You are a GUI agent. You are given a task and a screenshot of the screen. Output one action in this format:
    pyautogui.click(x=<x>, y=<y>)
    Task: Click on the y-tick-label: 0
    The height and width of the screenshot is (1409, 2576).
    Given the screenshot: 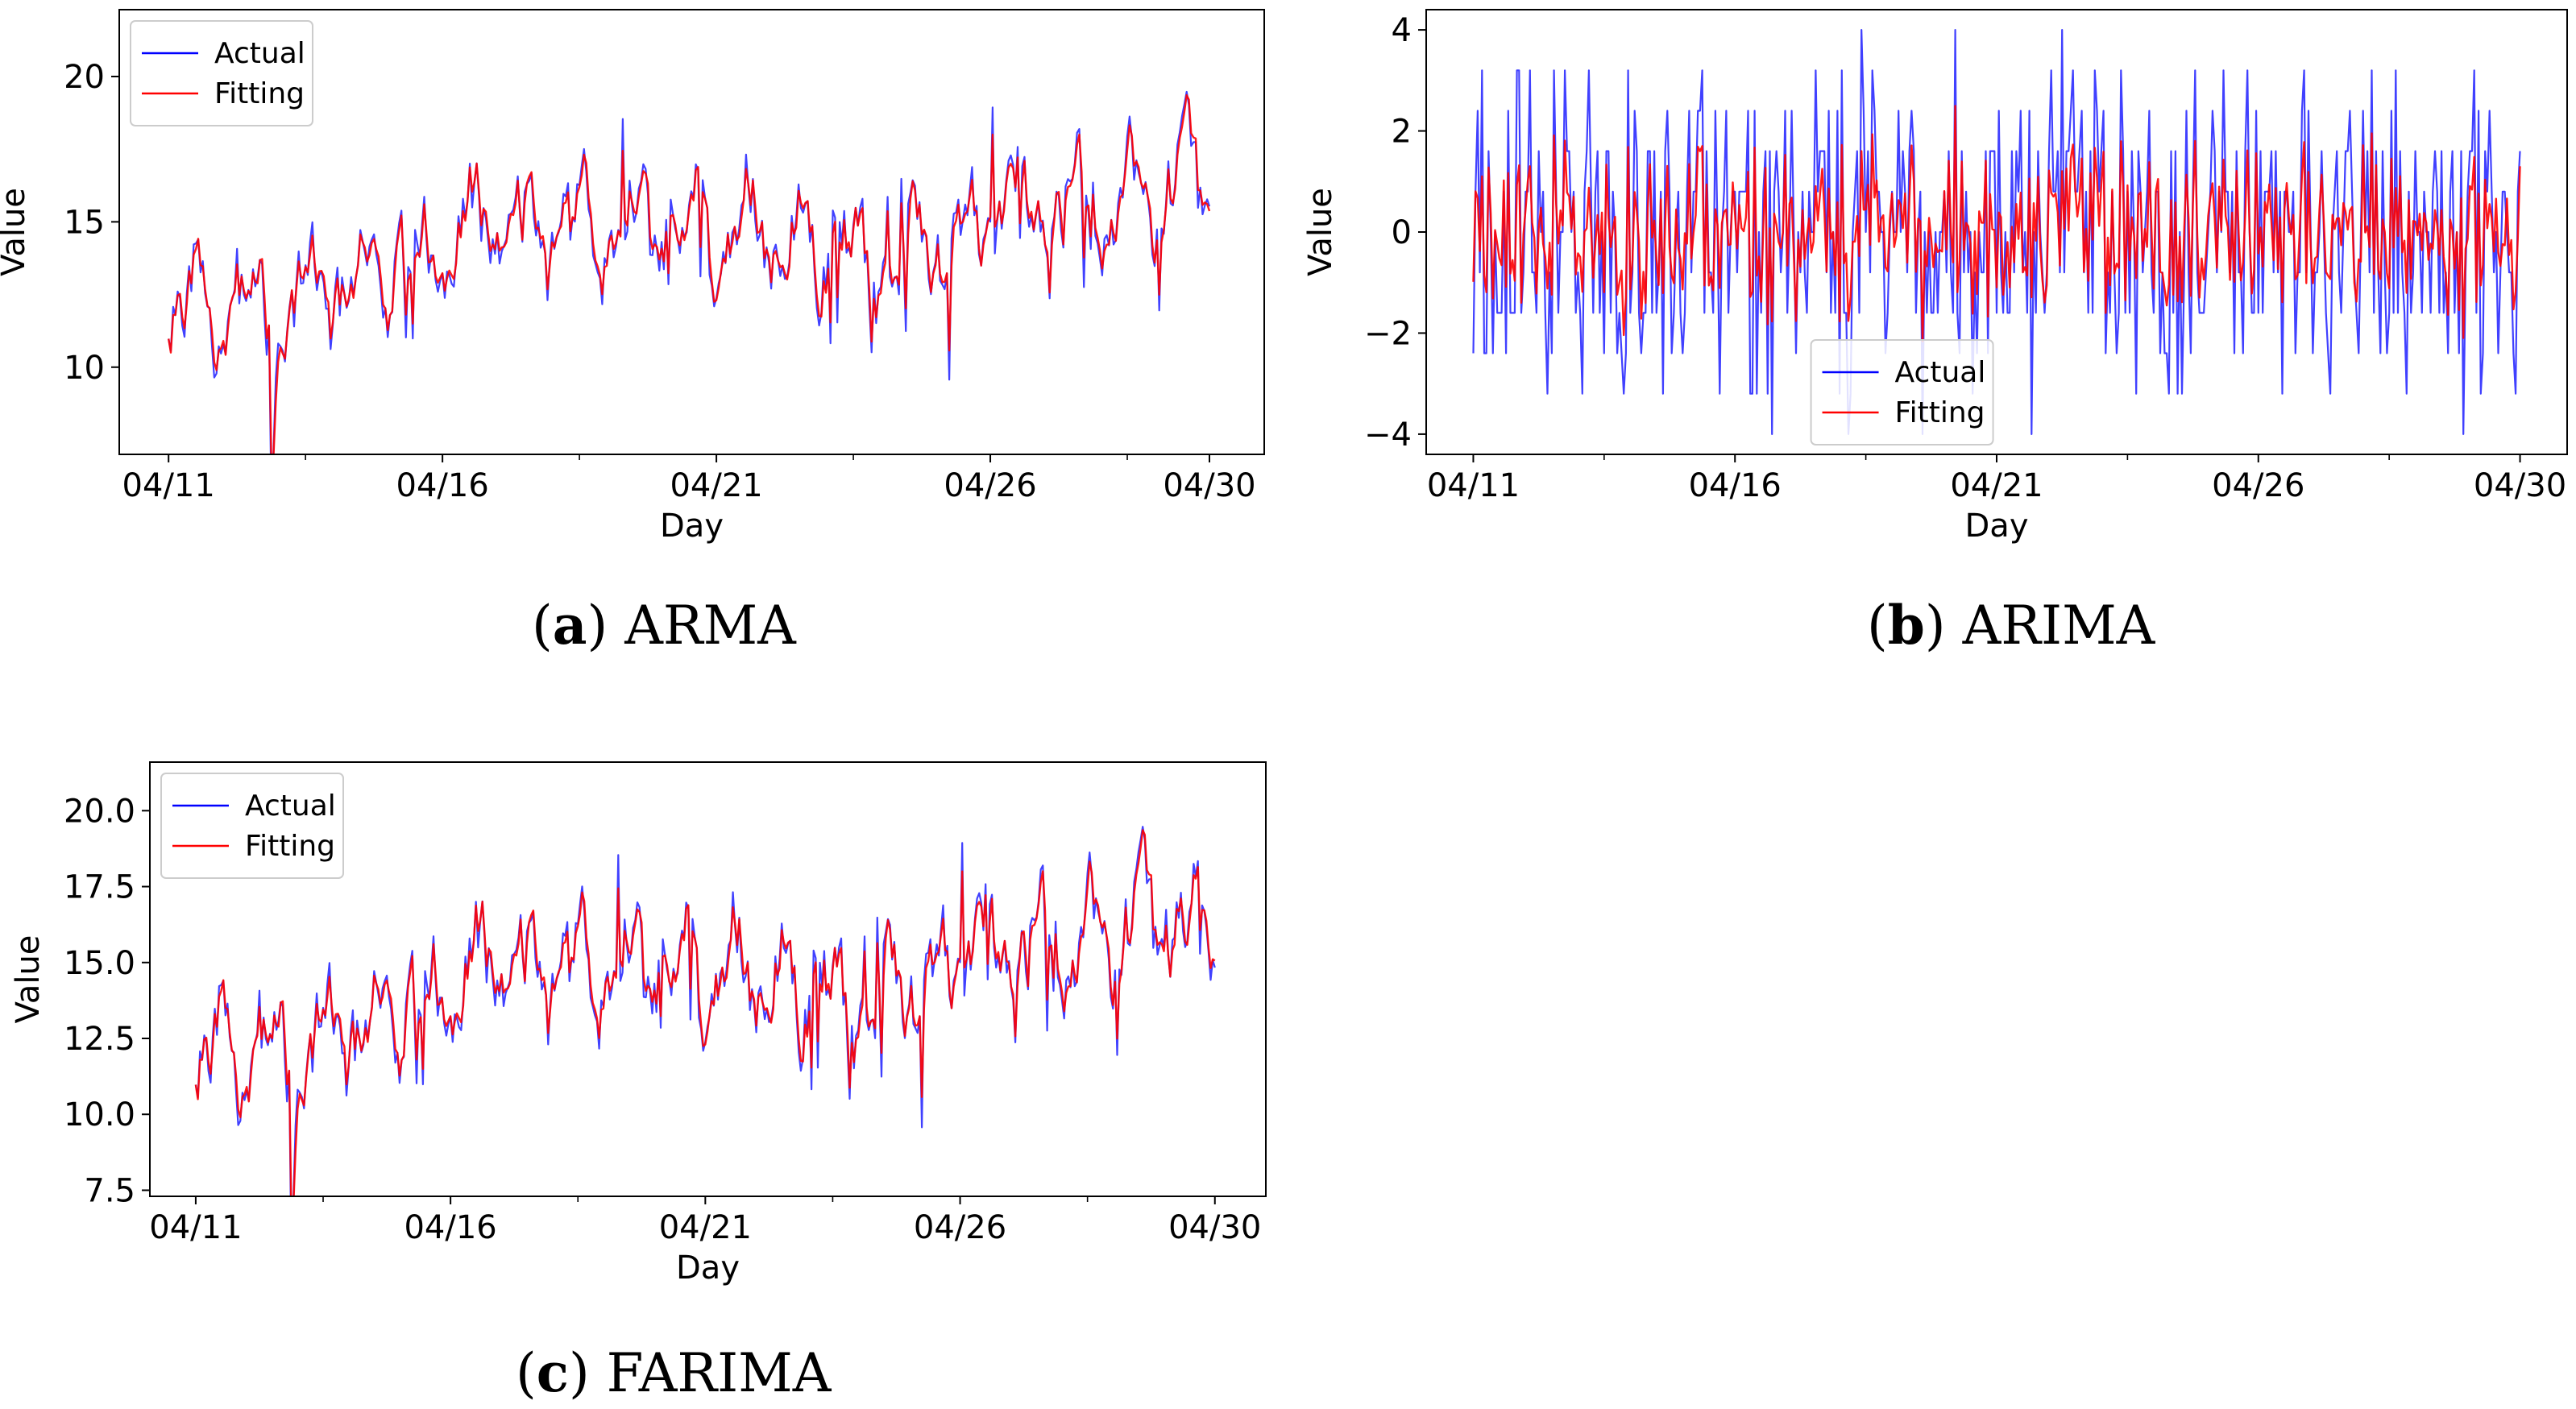 What is the action you would take?
    pyautogui.click(x=1402, y=232)
    